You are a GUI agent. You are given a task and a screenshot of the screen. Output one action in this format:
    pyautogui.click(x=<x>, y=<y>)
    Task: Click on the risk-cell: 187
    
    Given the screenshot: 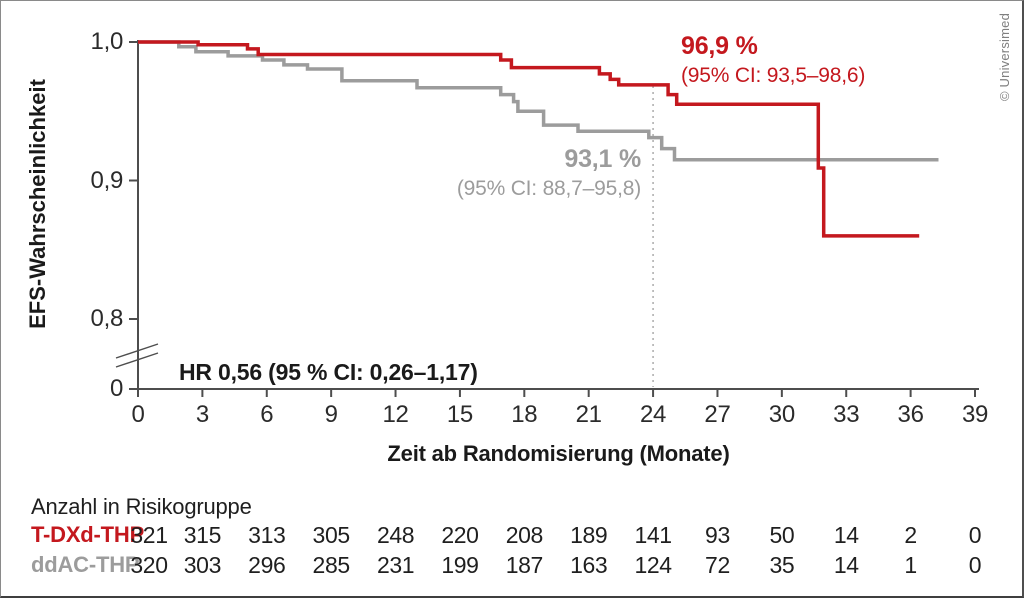 What is the action you would take?
    pyautogui.click(x=524, y=565)
    